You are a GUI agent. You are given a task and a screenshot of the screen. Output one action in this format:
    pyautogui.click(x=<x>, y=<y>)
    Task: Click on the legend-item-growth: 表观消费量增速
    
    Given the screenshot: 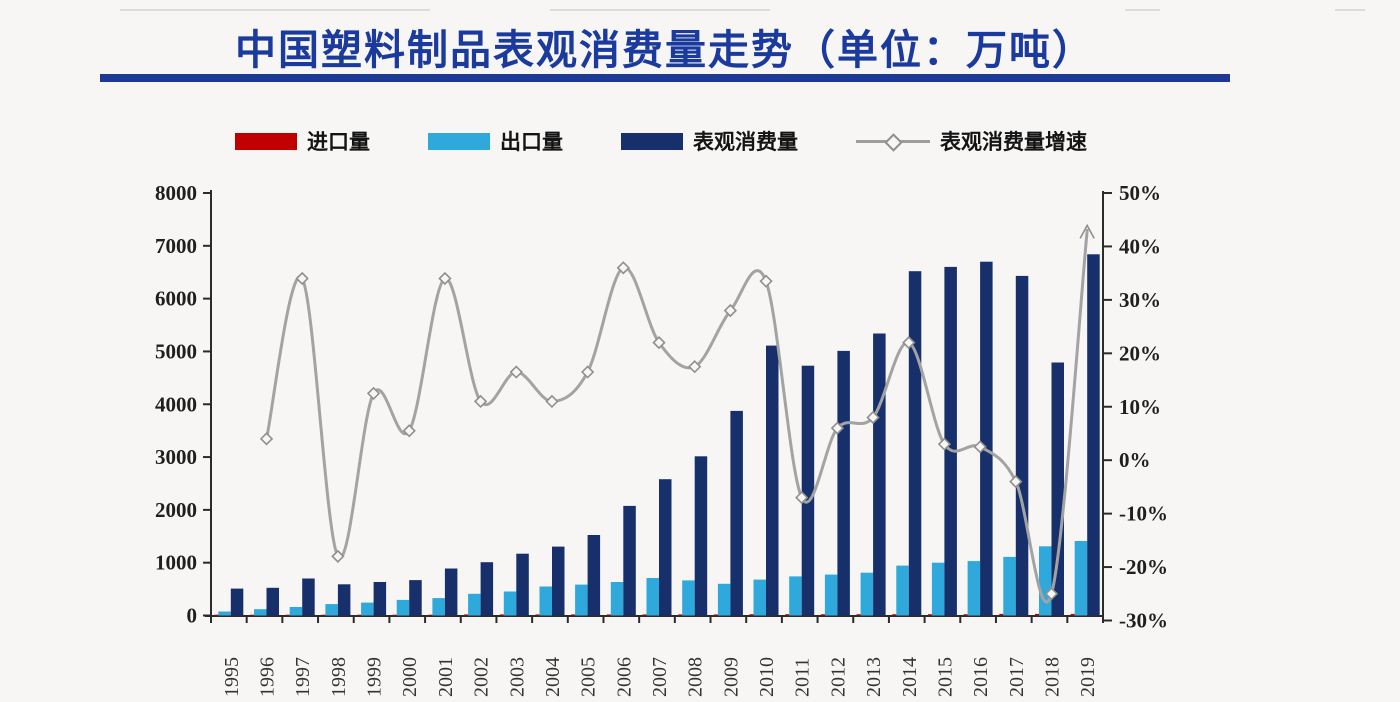 What is the action you would take?
    pyautogui.click(x=971, y=141)
    